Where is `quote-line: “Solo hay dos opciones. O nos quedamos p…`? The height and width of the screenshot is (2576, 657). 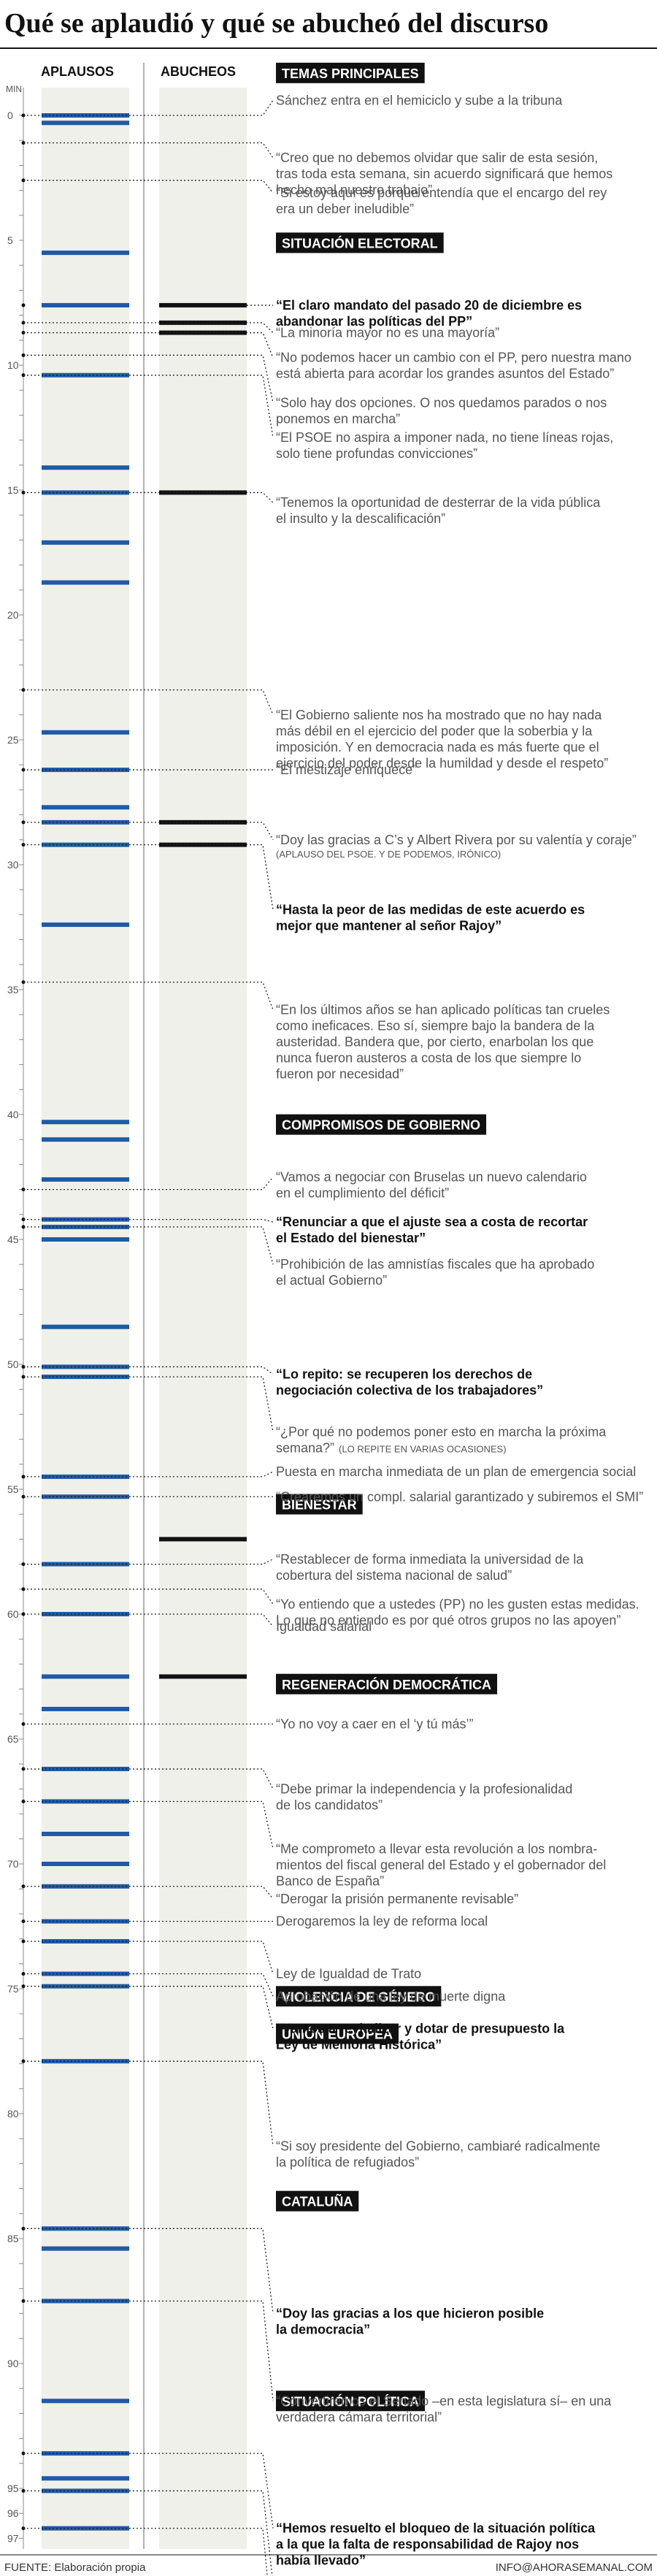
quote-line: “Solo hay dos opciones. O nos quedamos p… is located at coordinates (441, 402).